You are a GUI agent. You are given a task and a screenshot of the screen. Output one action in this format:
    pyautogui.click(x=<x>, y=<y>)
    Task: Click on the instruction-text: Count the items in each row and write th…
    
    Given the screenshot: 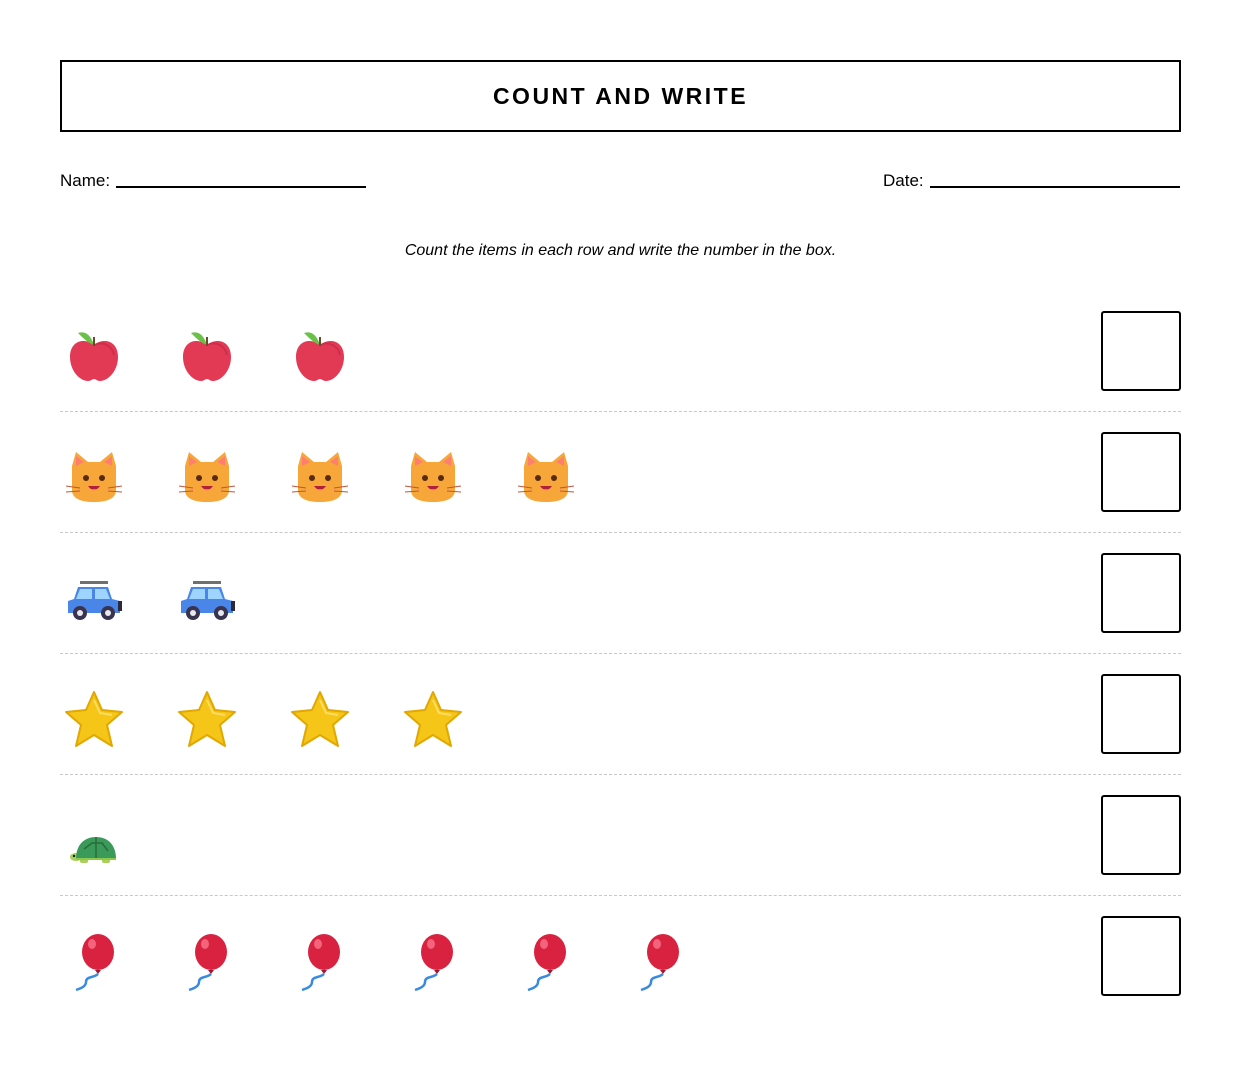 What is the action you would take?
    pyautogui.click(x=620, y=250)
    